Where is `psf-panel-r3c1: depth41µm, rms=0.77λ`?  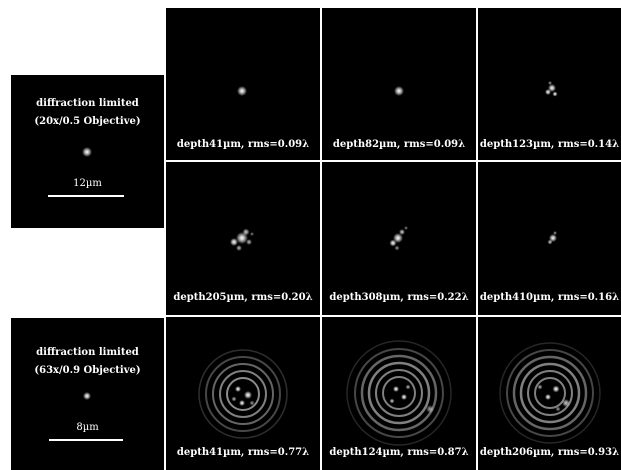 psf-panel-r3c1: depth41µm, rms=0.77λ is located at coordinates (243, 393).